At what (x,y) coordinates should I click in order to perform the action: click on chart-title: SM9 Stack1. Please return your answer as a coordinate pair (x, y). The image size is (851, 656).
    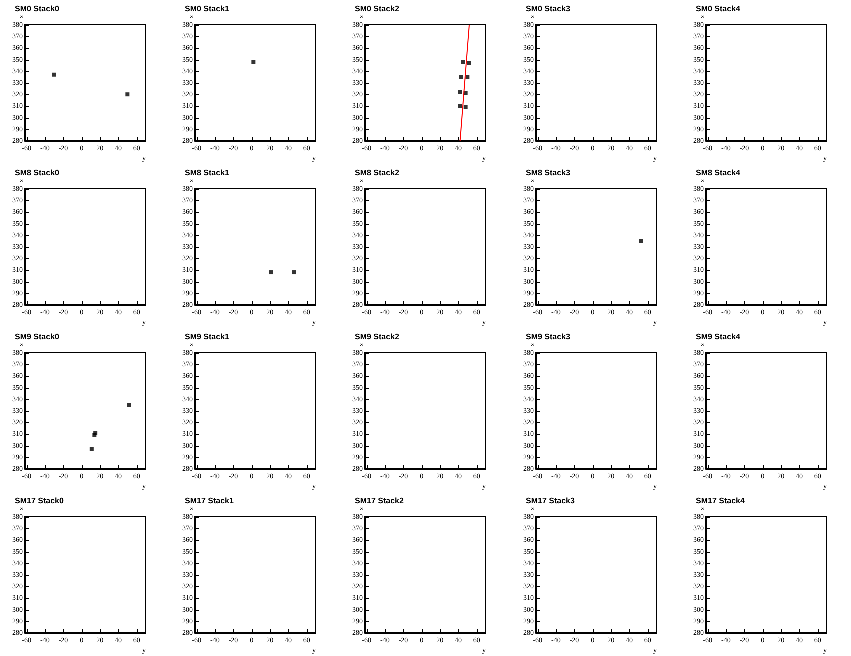
    Looking at the image, I should click on (207, 337).